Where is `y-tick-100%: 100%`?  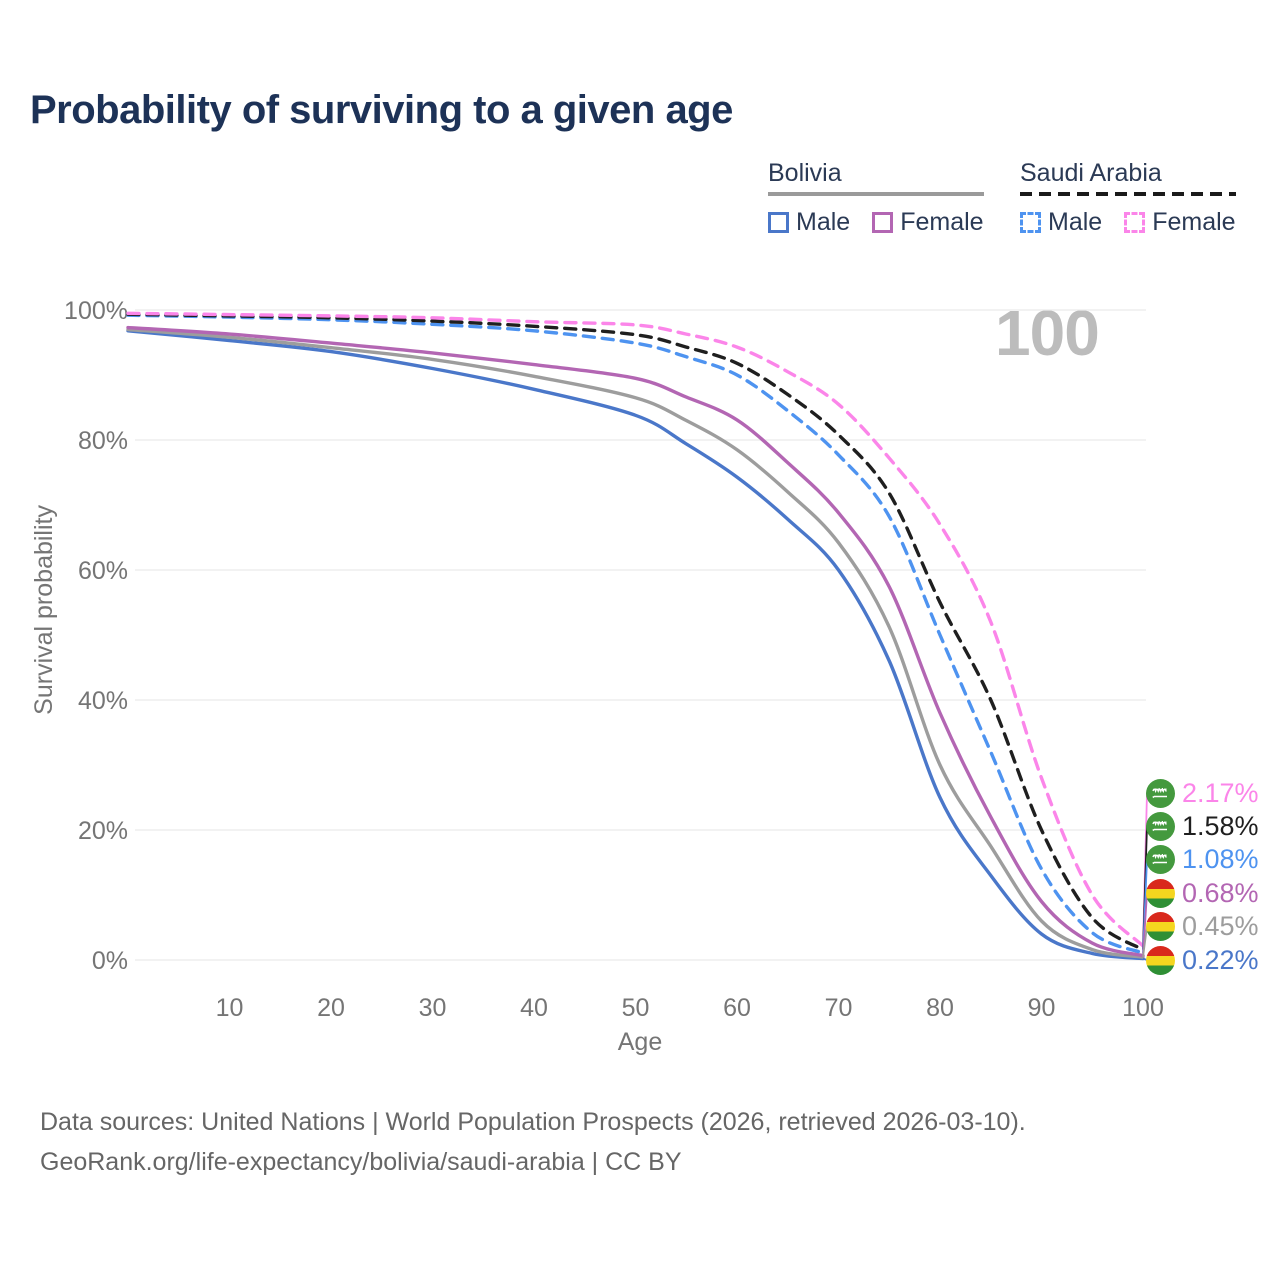
y-tick-100%: 100% is located at coordinates (96, 311).